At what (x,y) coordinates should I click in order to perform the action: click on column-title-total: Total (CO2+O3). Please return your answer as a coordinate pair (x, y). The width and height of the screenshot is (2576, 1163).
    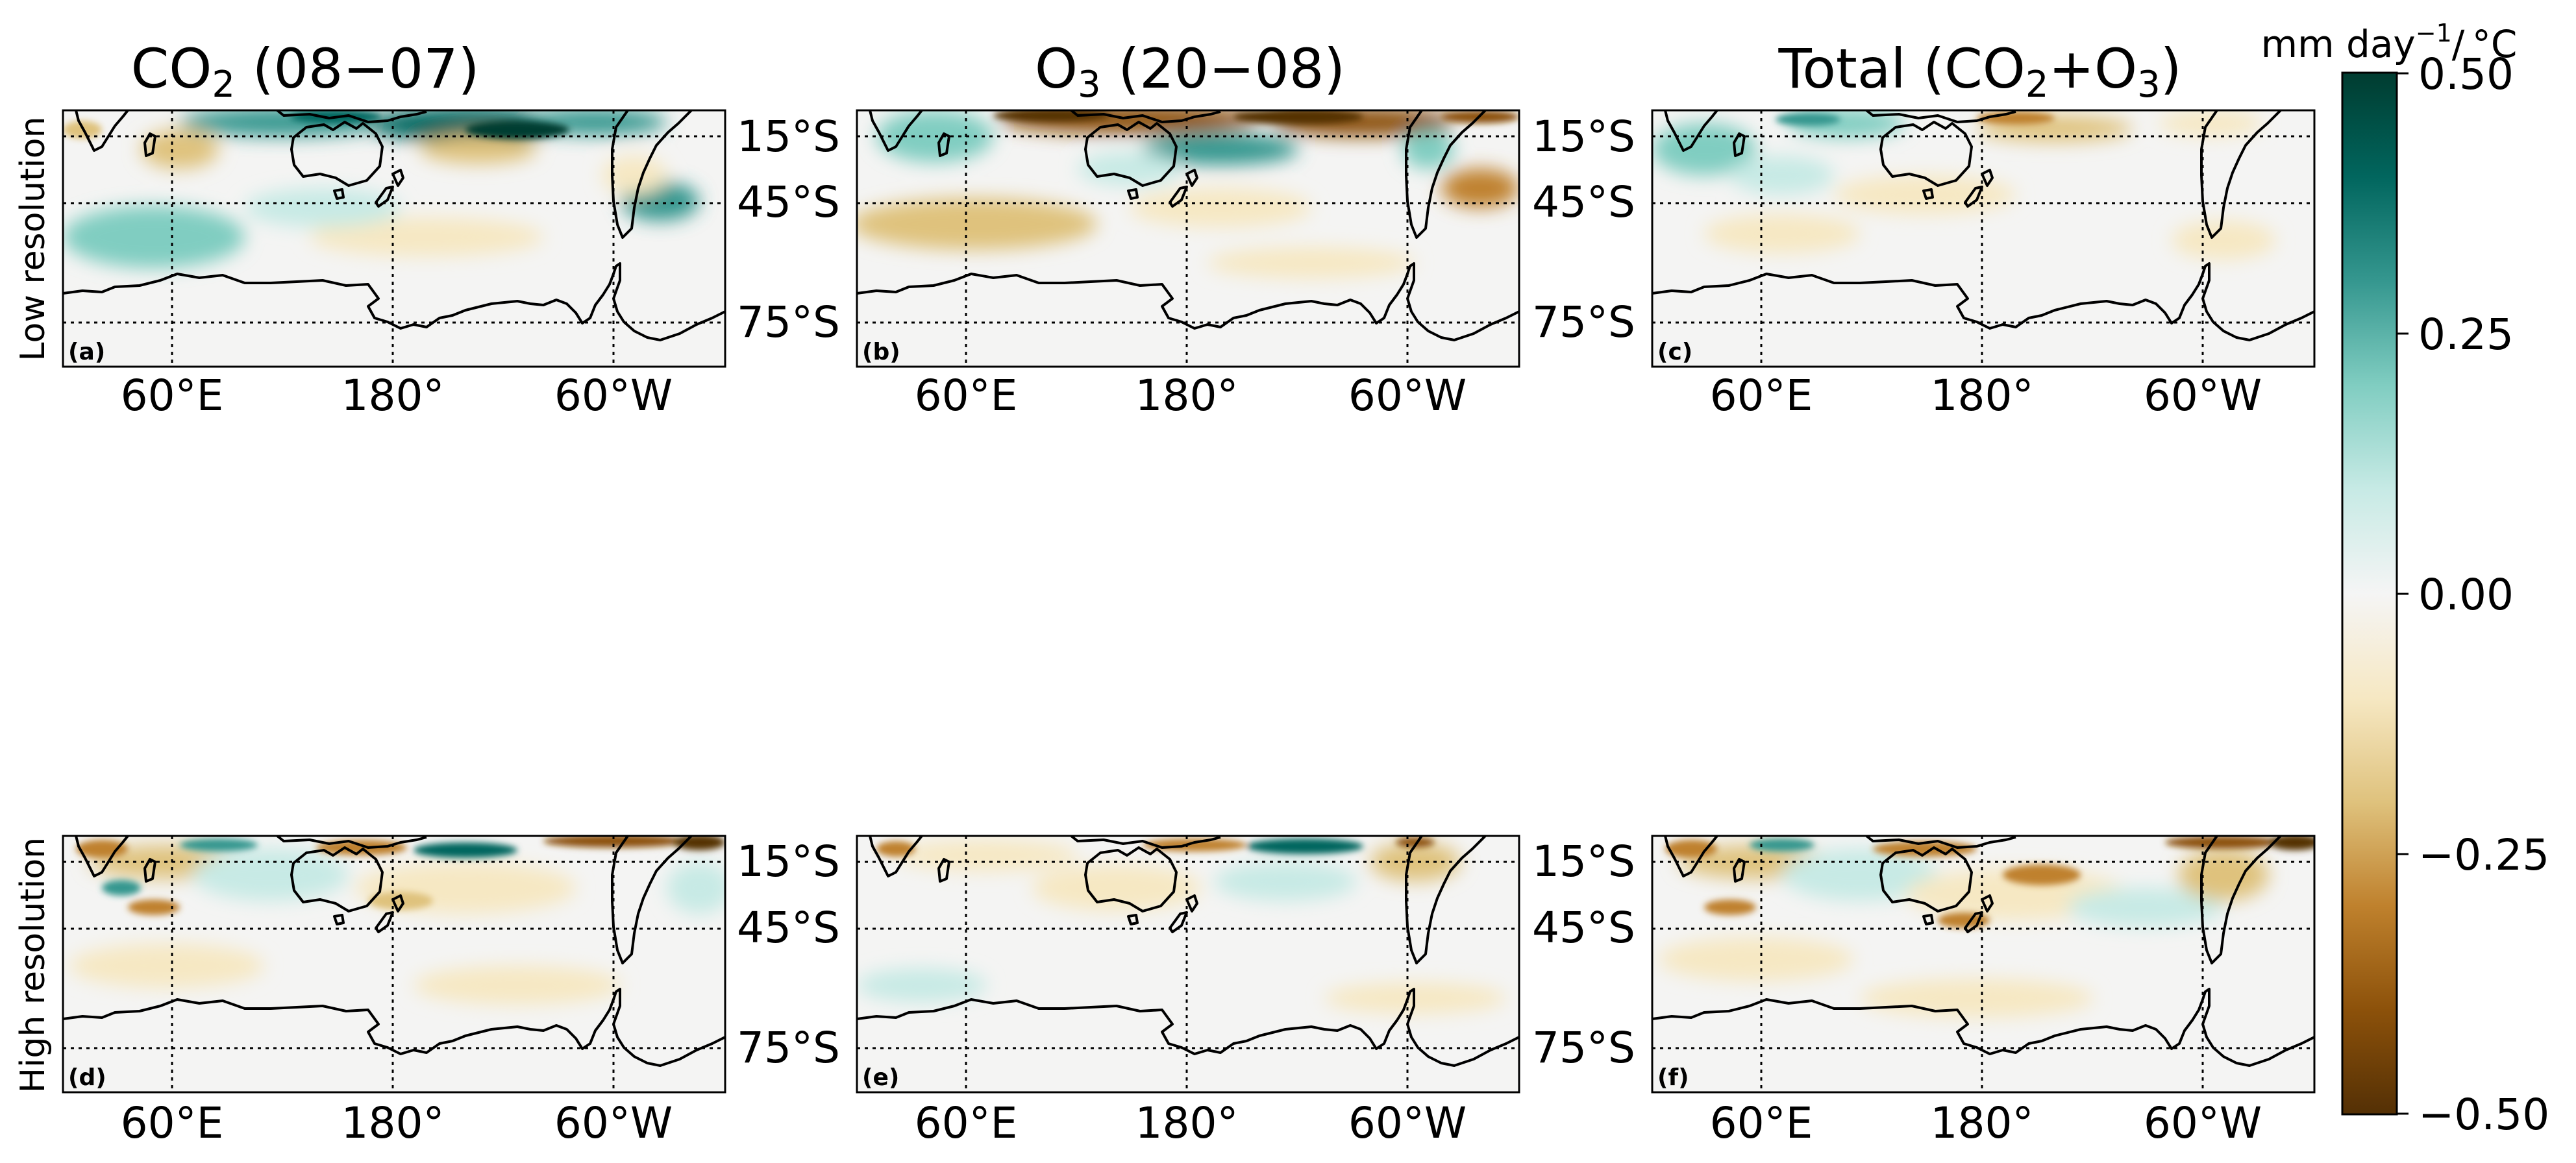
    Looking at the image, I should click on (1980, 71).